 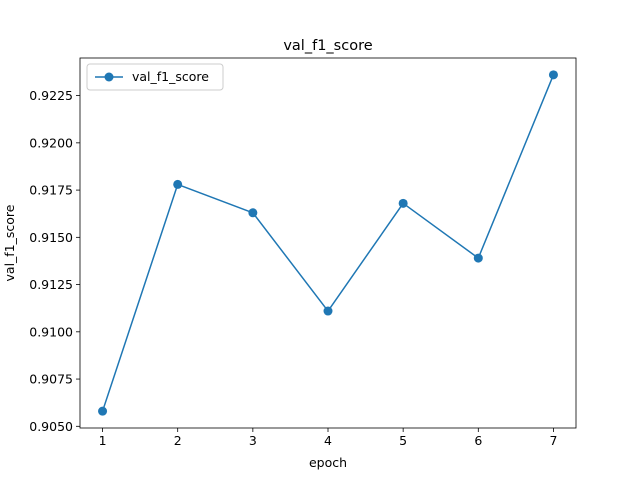 I want to click on x-tick-label: 4, so click(x=328, y=440).